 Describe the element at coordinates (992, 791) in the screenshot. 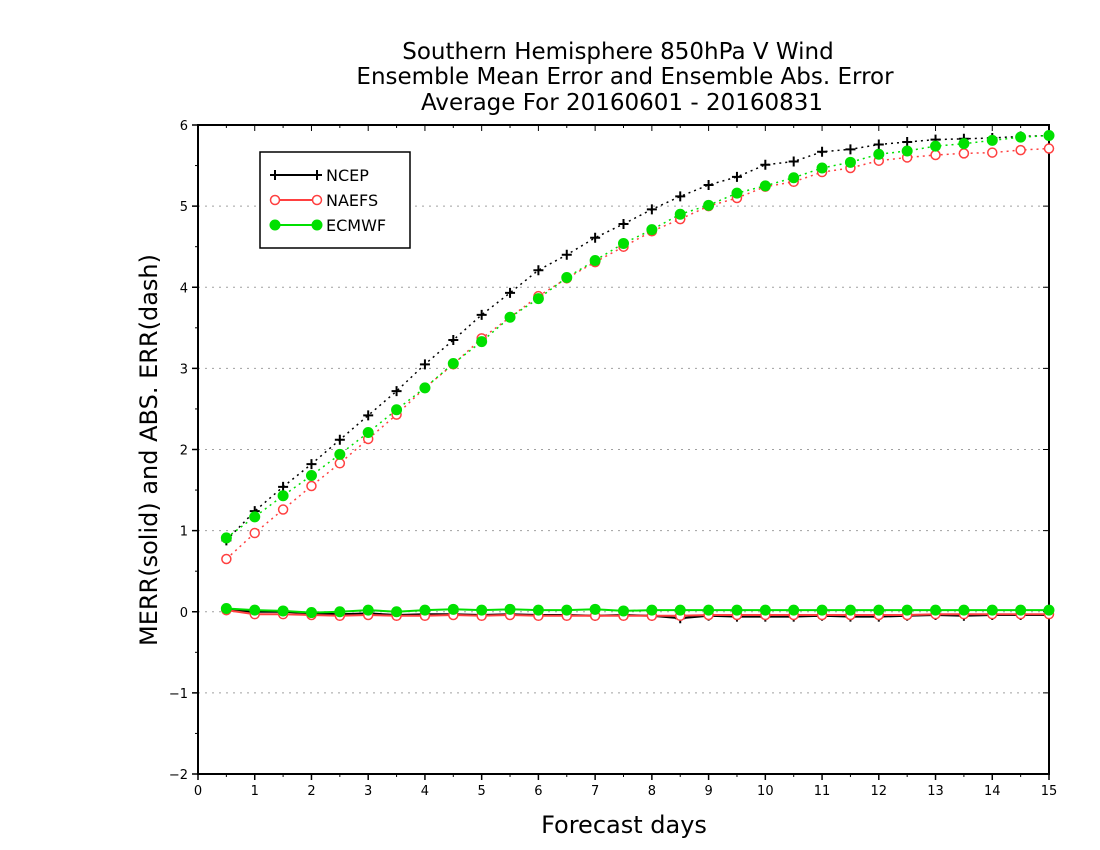

I see `x-tick-label: 14` at that location.